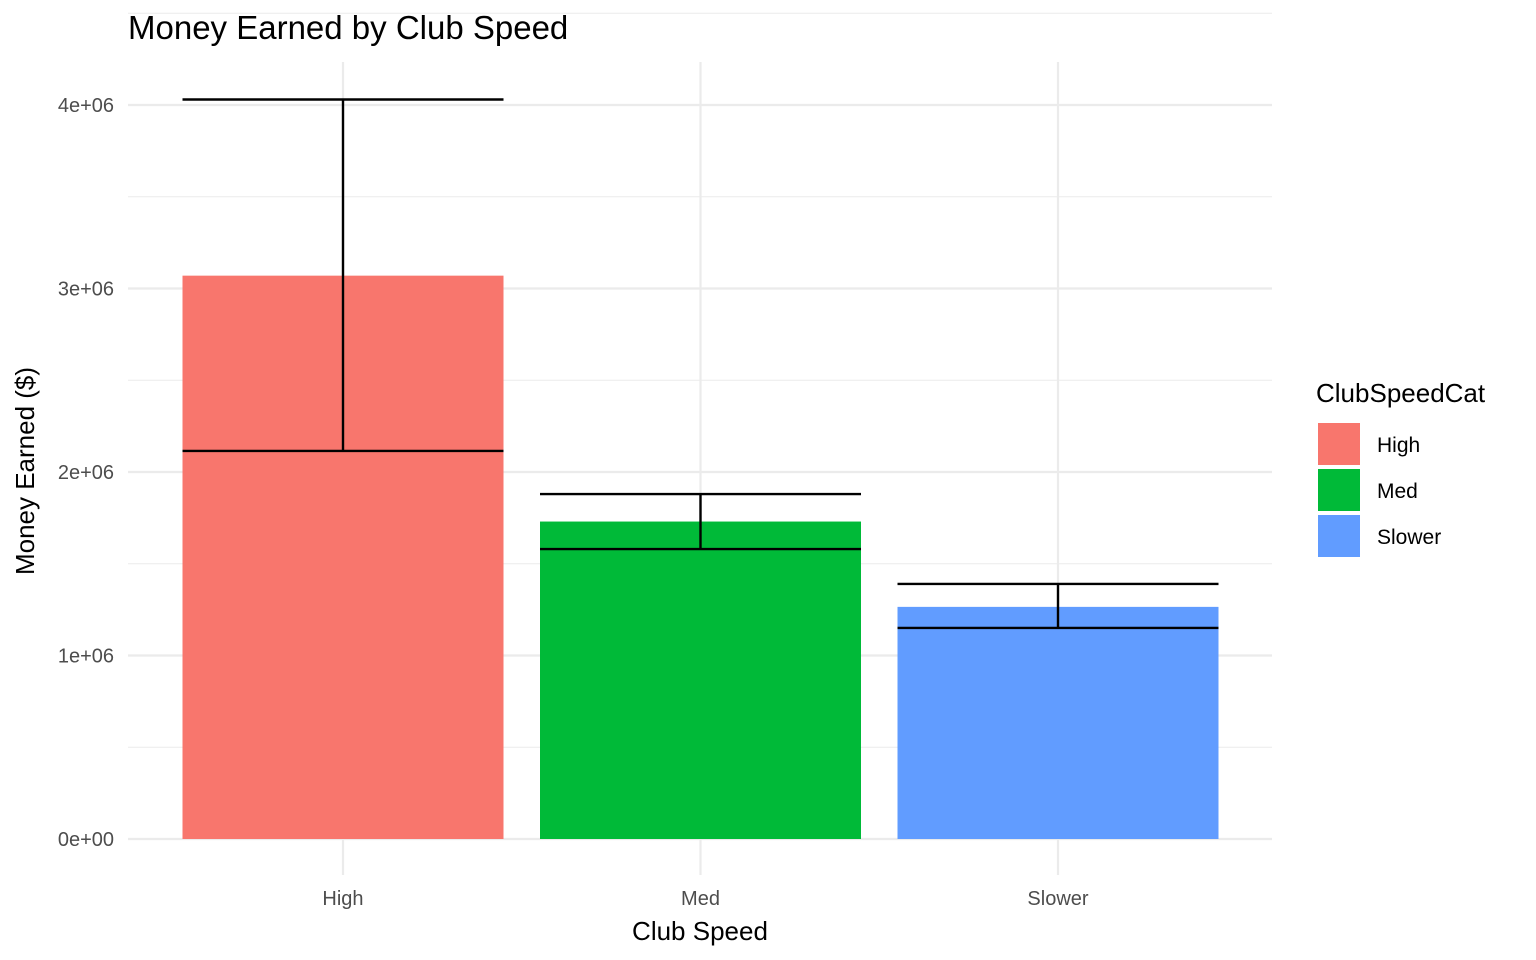 Image resolution: width=1536 pixels, height=960 pixels. I want to click on legend-item-high: High, so click(1369, 444).